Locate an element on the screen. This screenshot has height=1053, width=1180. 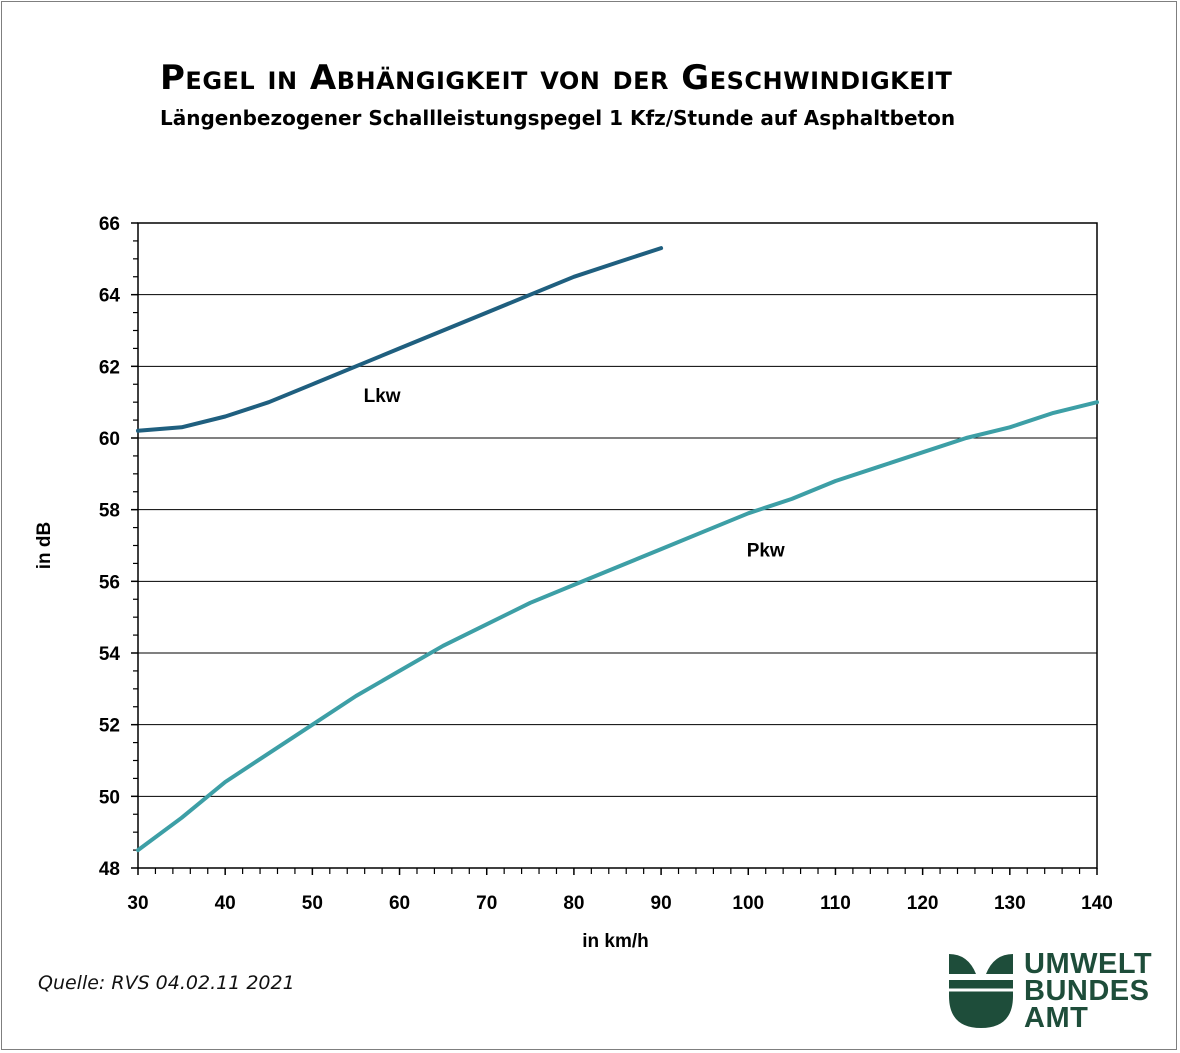
x-tick-label-50: 50 is located at coordinates (312, 903).